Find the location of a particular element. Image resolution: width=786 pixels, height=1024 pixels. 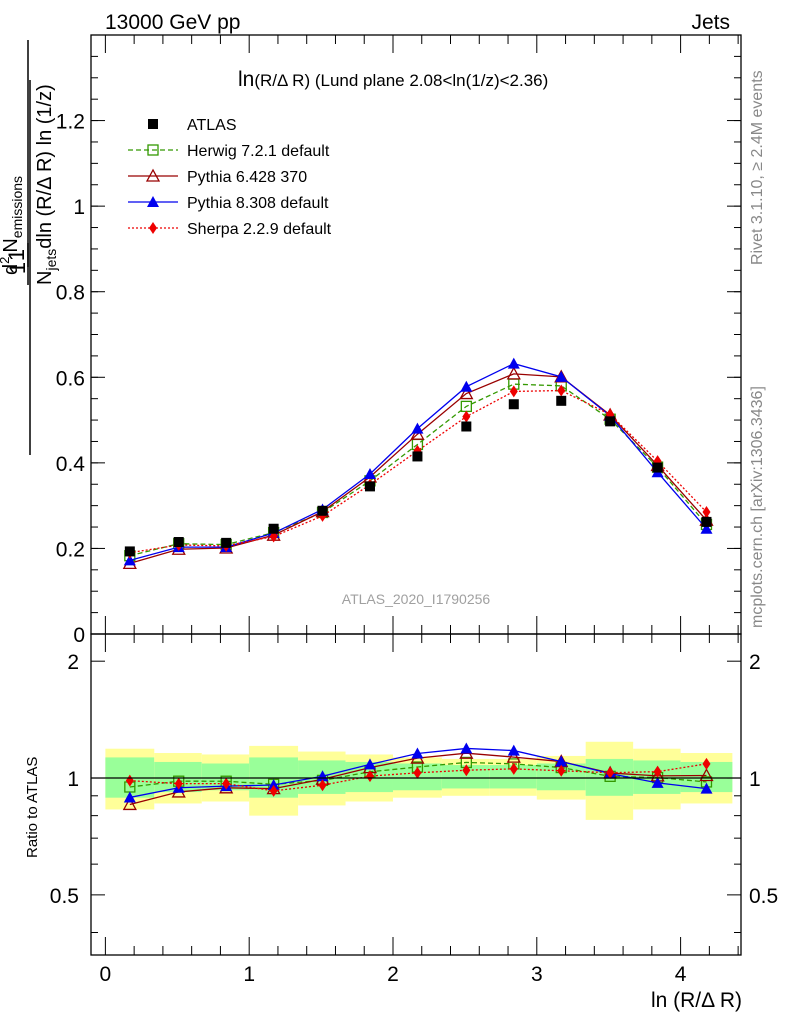

y-label-prefix-one: 1 is located at coordinates (16, 255).